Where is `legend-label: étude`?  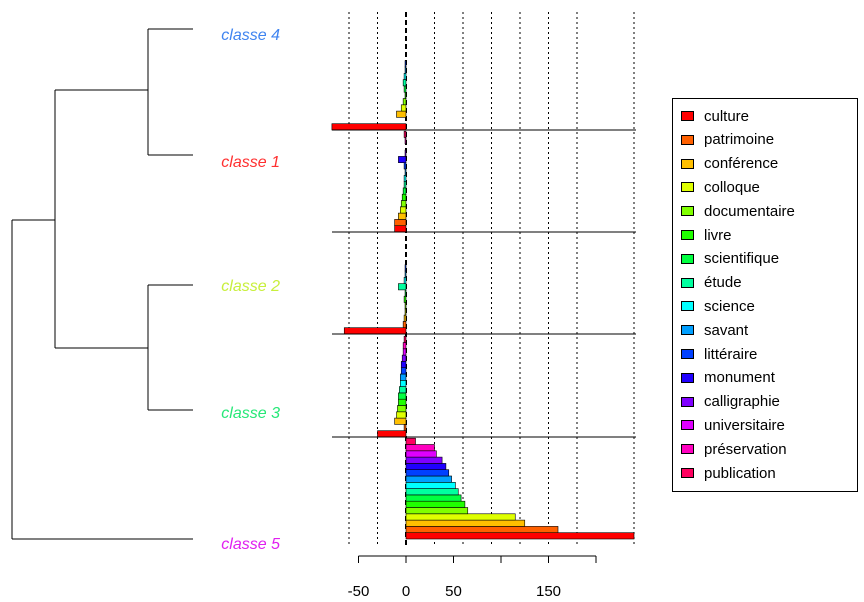 legend-label: étude is located at coordinates (723, 283).